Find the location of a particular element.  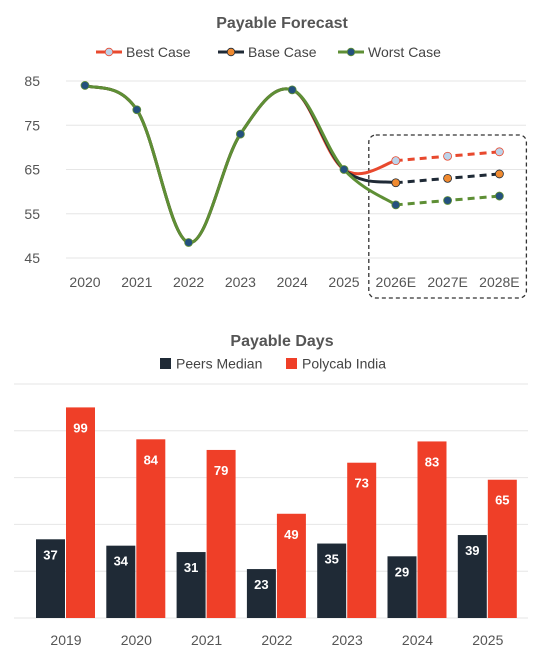

legend-item-polycab-india: Polycab India is located at coordinates (336, 364).